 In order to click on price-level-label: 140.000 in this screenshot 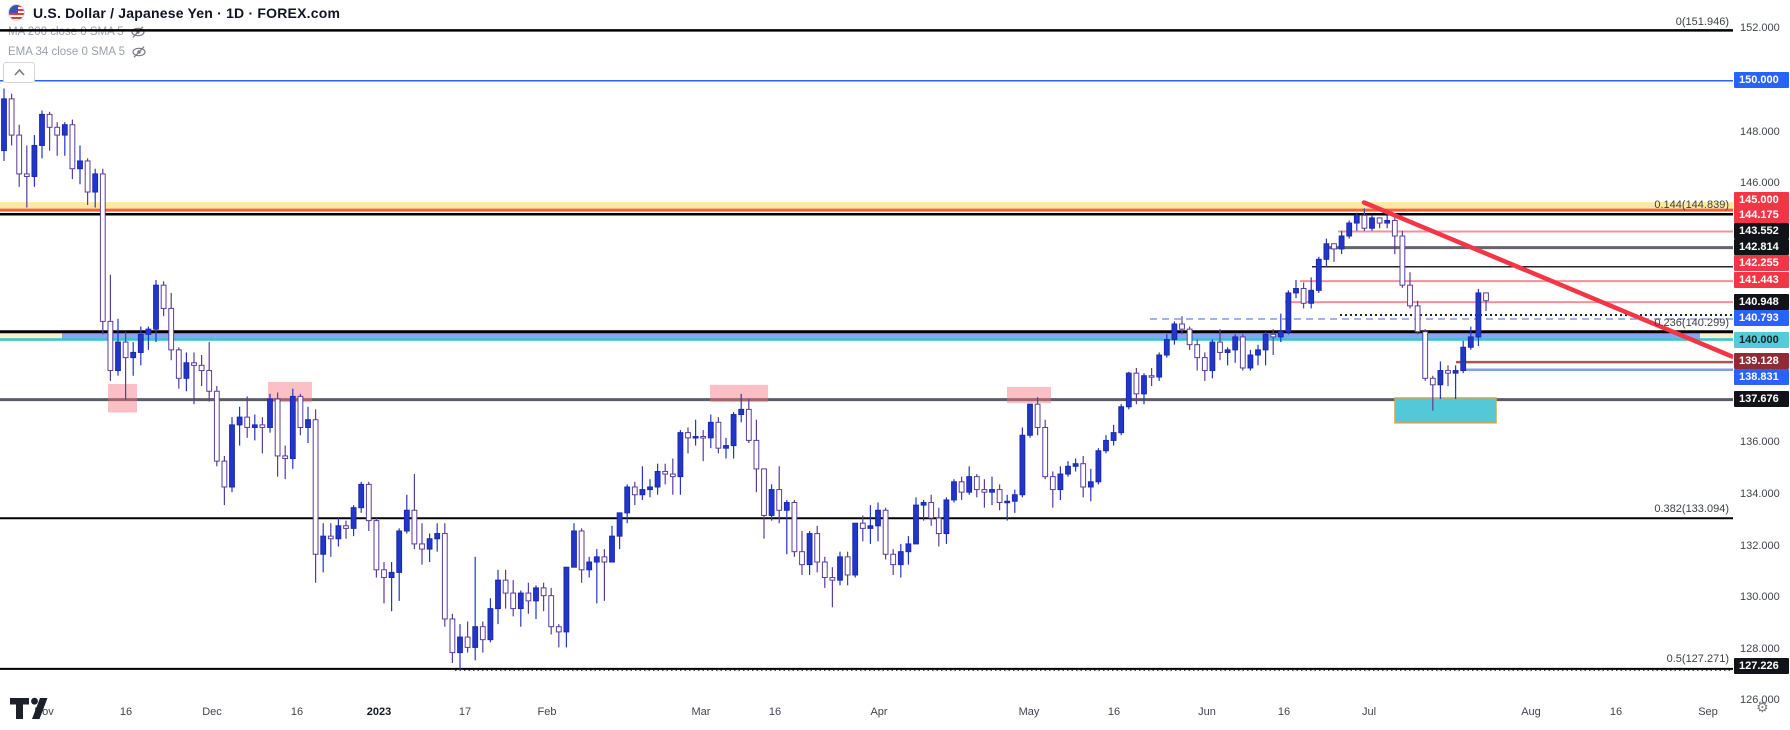, I will do `click(1761, 340)`.